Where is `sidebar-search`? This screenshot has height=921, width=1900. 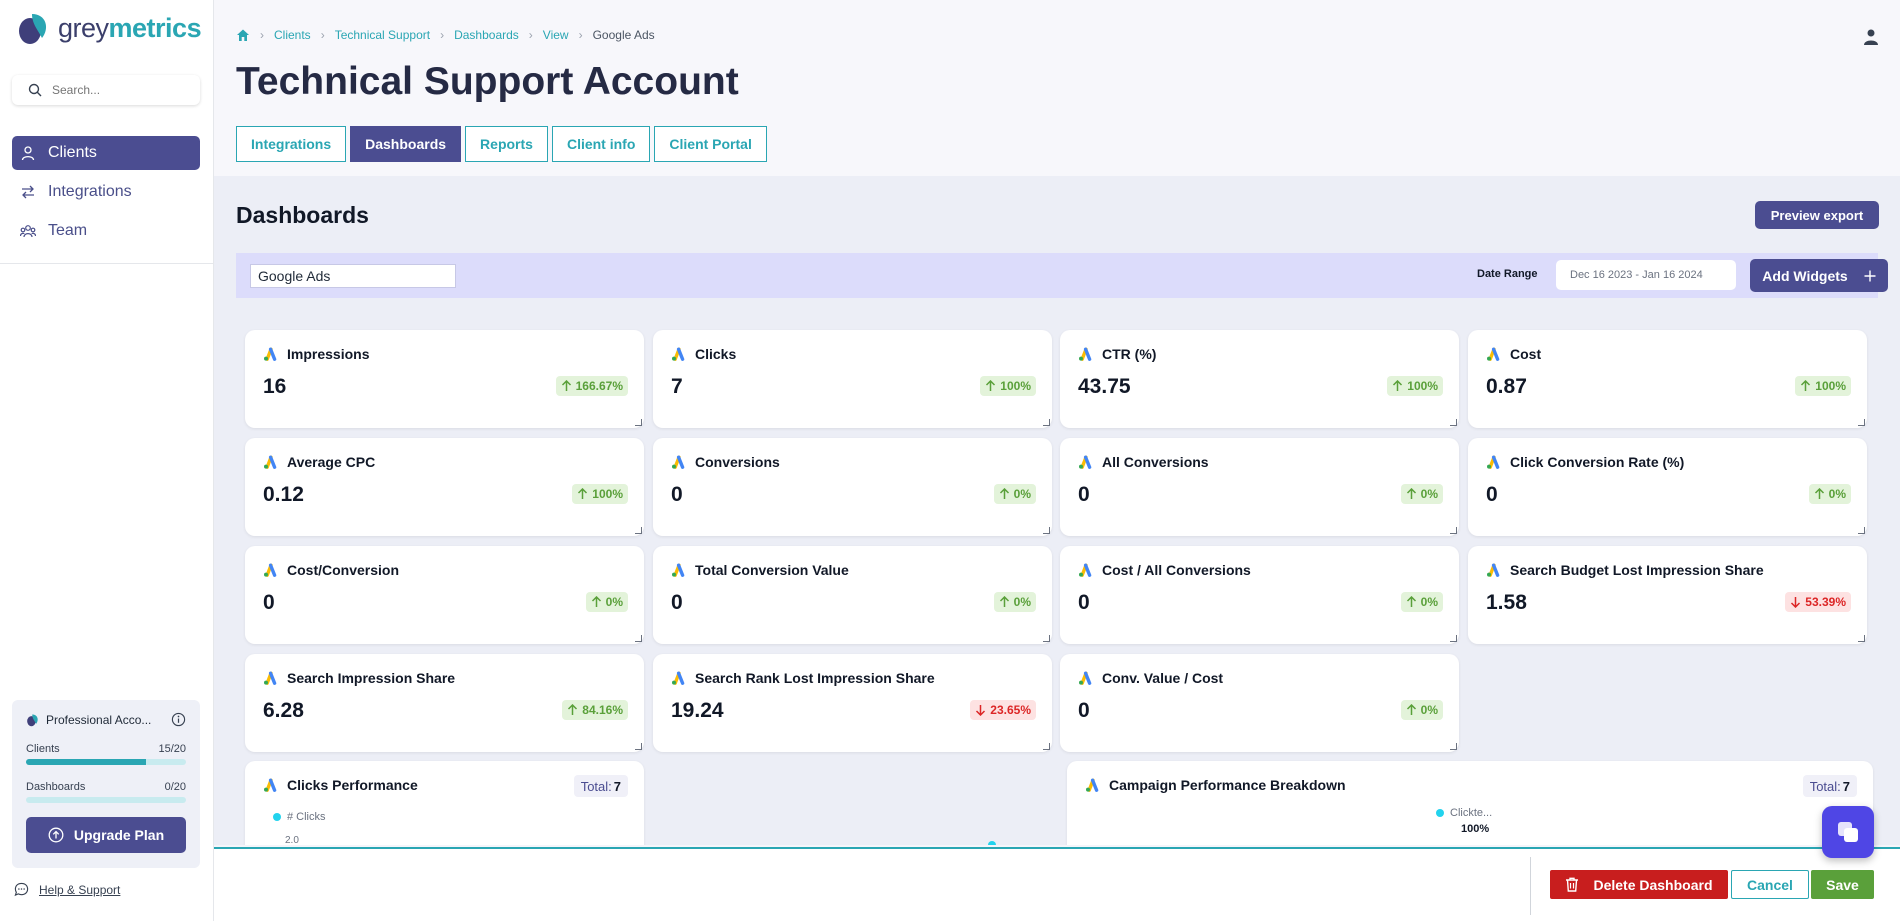
sidebar-search is located at coordinates (106, 90).